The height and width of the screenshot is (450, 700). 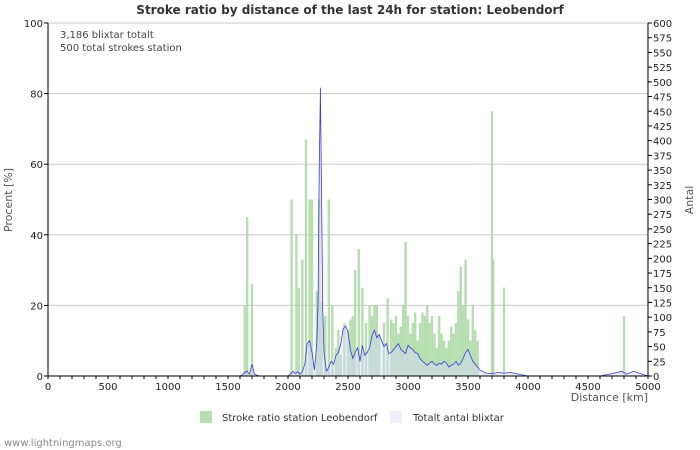 What do you see at coordinates (662, 39) in the screenshot?
I see `y-tick-label-right: 575` at bounding box center [662, 39].